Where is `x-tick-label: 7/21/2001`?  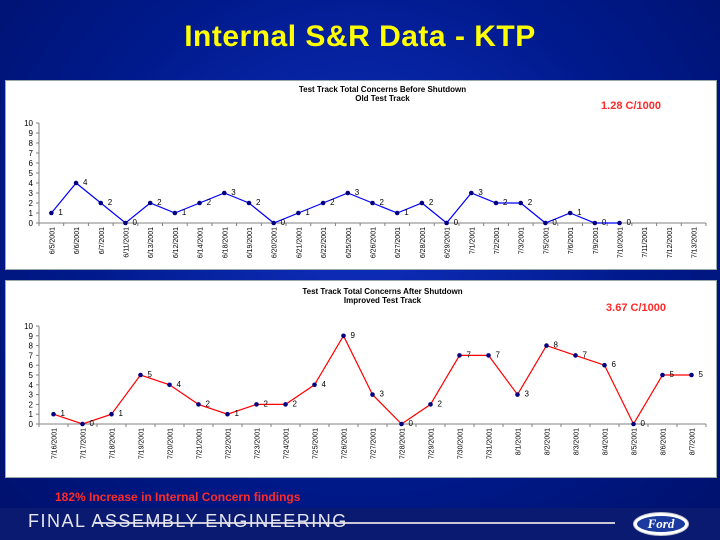 x-tick-label: 7/21/2001 is located at coordinates (200, 443).